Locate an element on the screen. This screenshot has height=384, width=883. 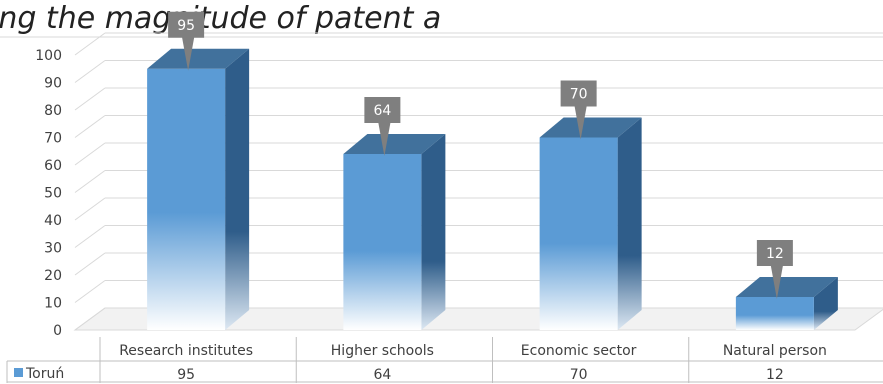
data-label-text: 64 is located at coordinates (382, 111).